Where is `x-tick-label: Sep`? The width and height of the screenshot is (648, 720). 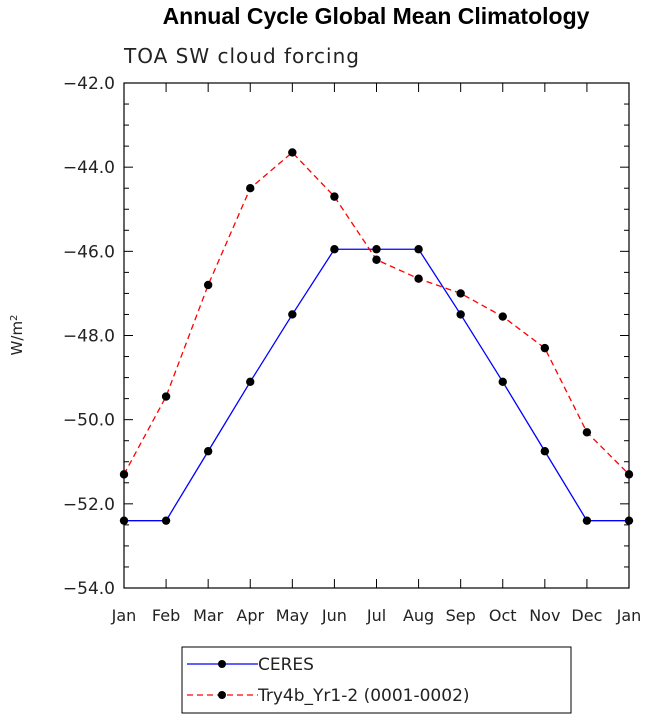 x-tick-label: Sep is located at coordinates (461, 615).